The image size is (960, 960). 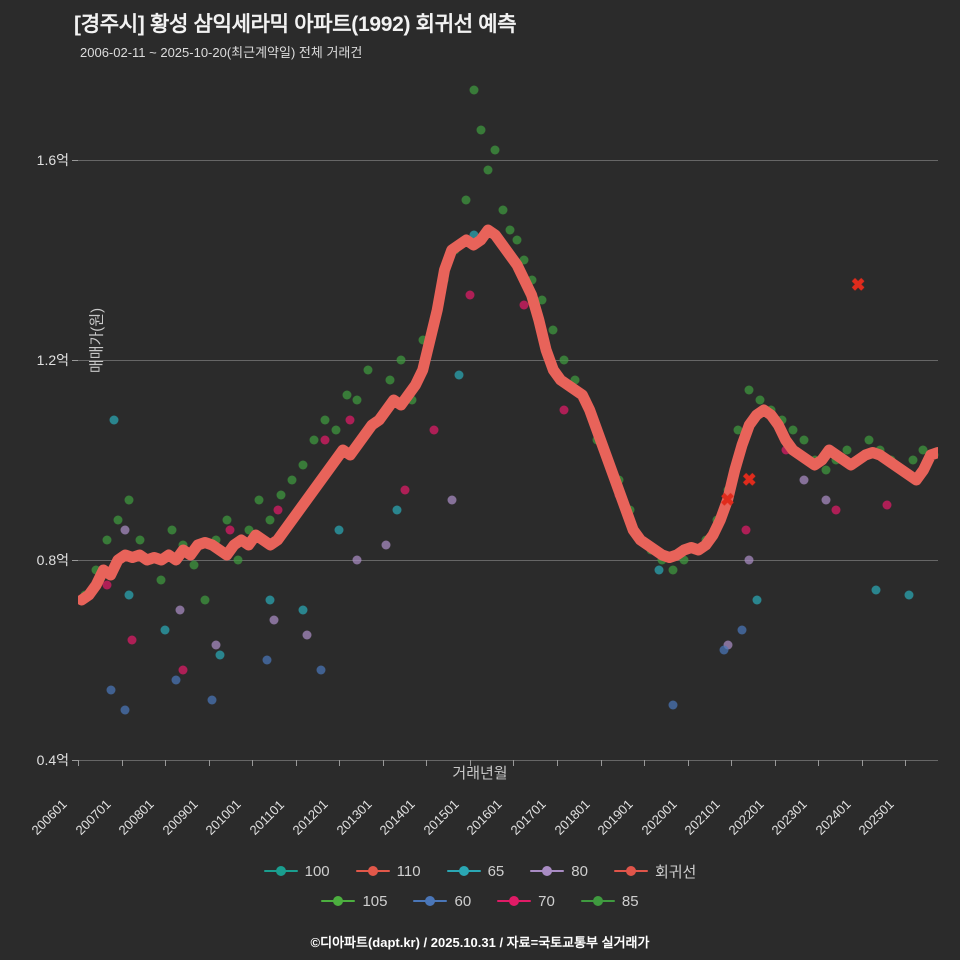 What do you see at coordinates (397, 817) in the screenshot?
I see `x-tick-label: 201401` at bounding box center [397, 817].